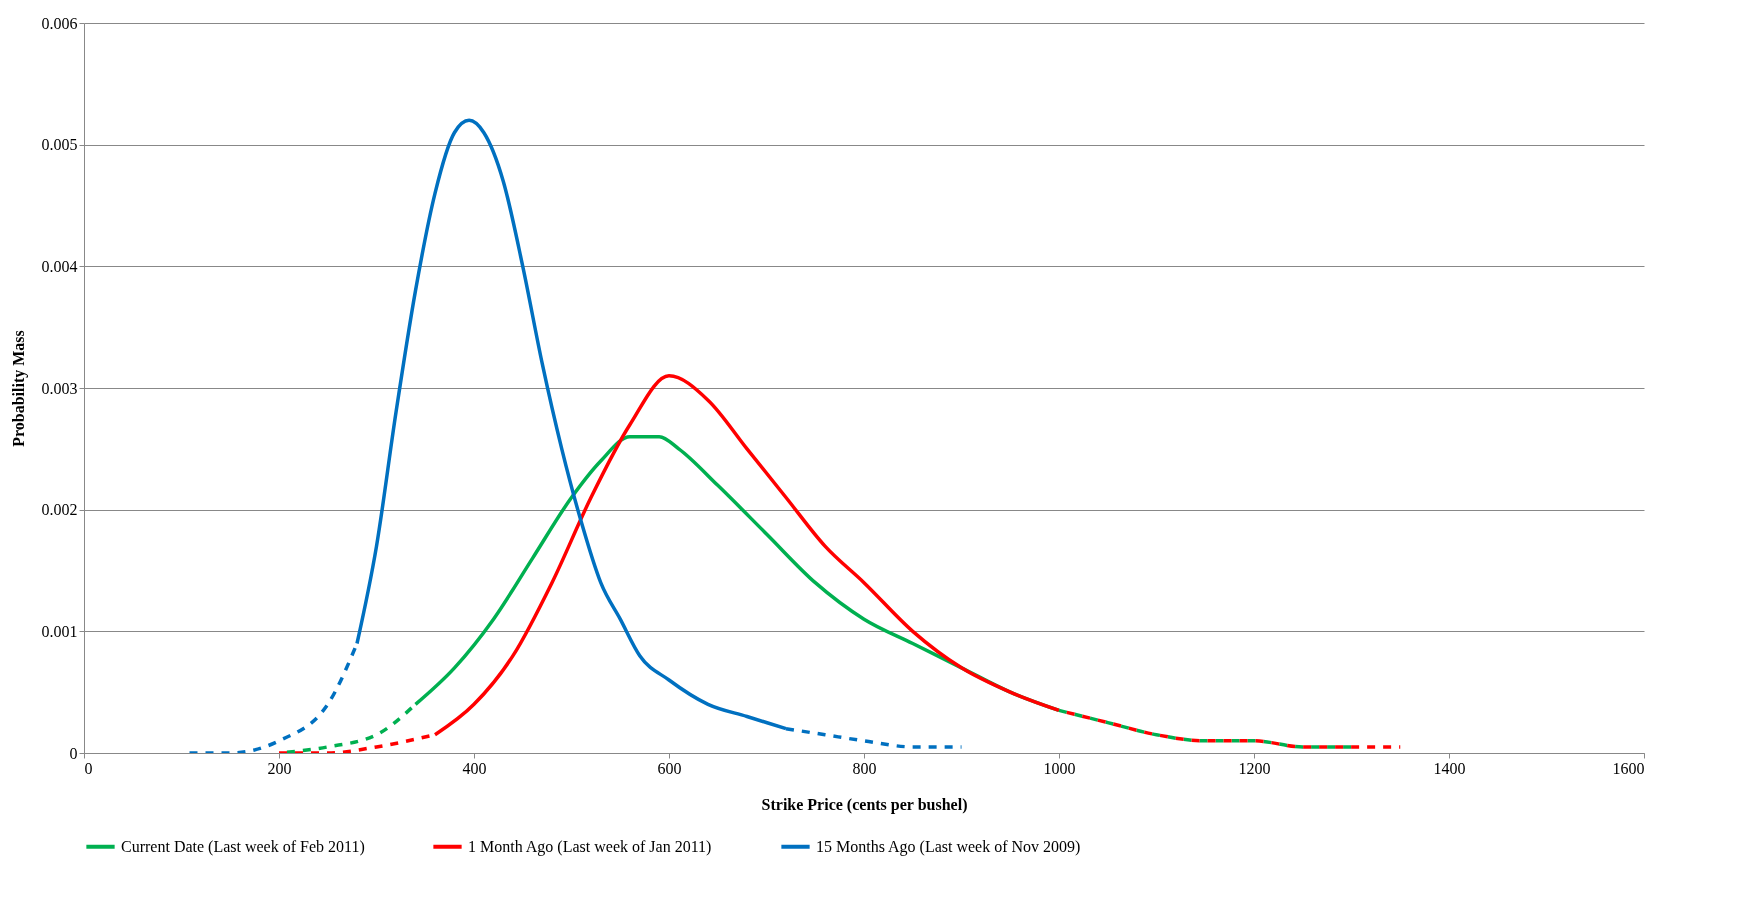 The width and height of the screenshot is (1737, 898). What do you see at coordinates (669, 768) in the screenshot?
I see `x-tick-label: 600` at bounding box center [669, 768].